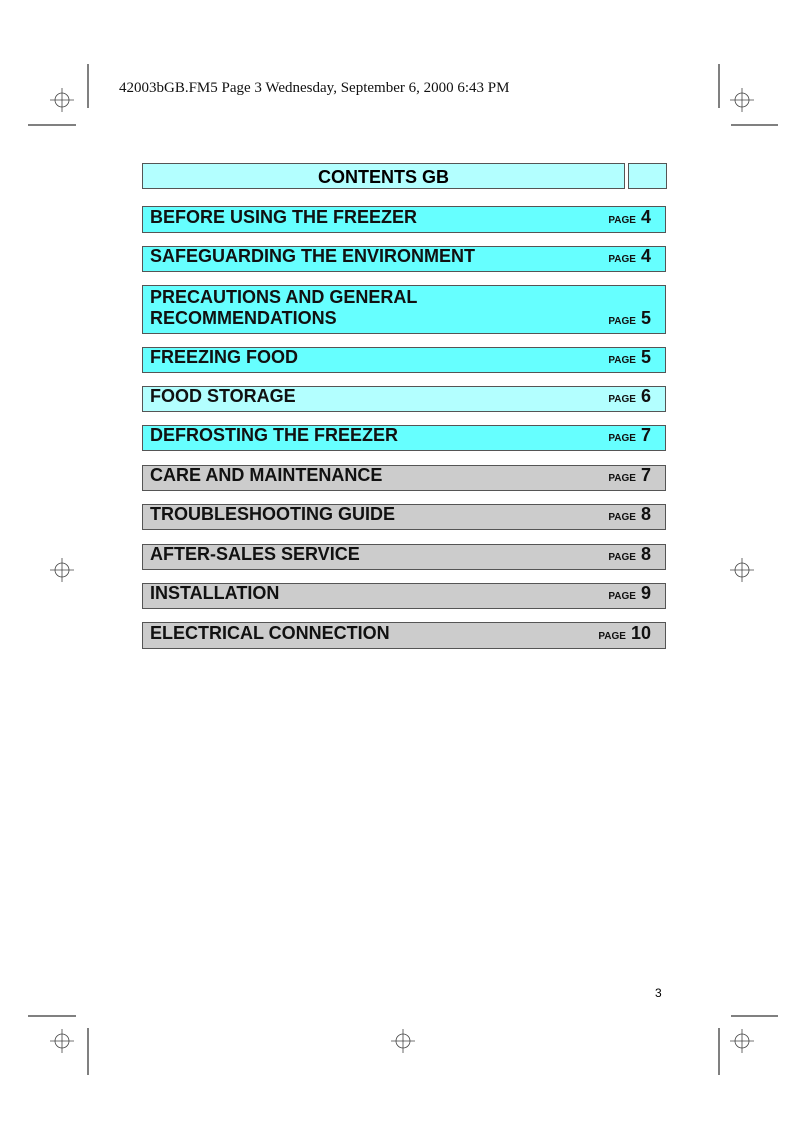  What do you see at coordinates (255, 554) in the screenshot?
I see `toc-entry-label: AFTER-SALES SERVICE` at bounding box center [255, 554].